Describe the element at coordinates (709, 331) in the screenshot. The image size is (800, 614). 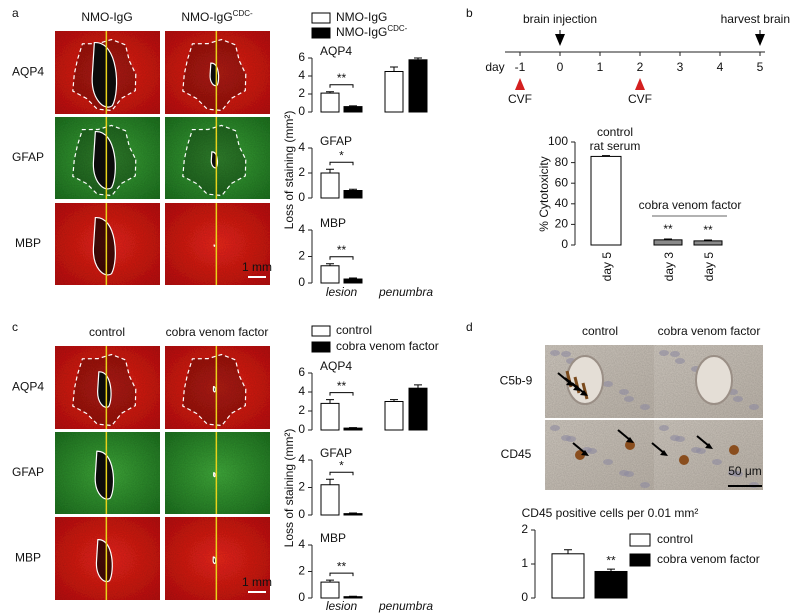
I see `column-header-main: cobra venom factor` at that location.